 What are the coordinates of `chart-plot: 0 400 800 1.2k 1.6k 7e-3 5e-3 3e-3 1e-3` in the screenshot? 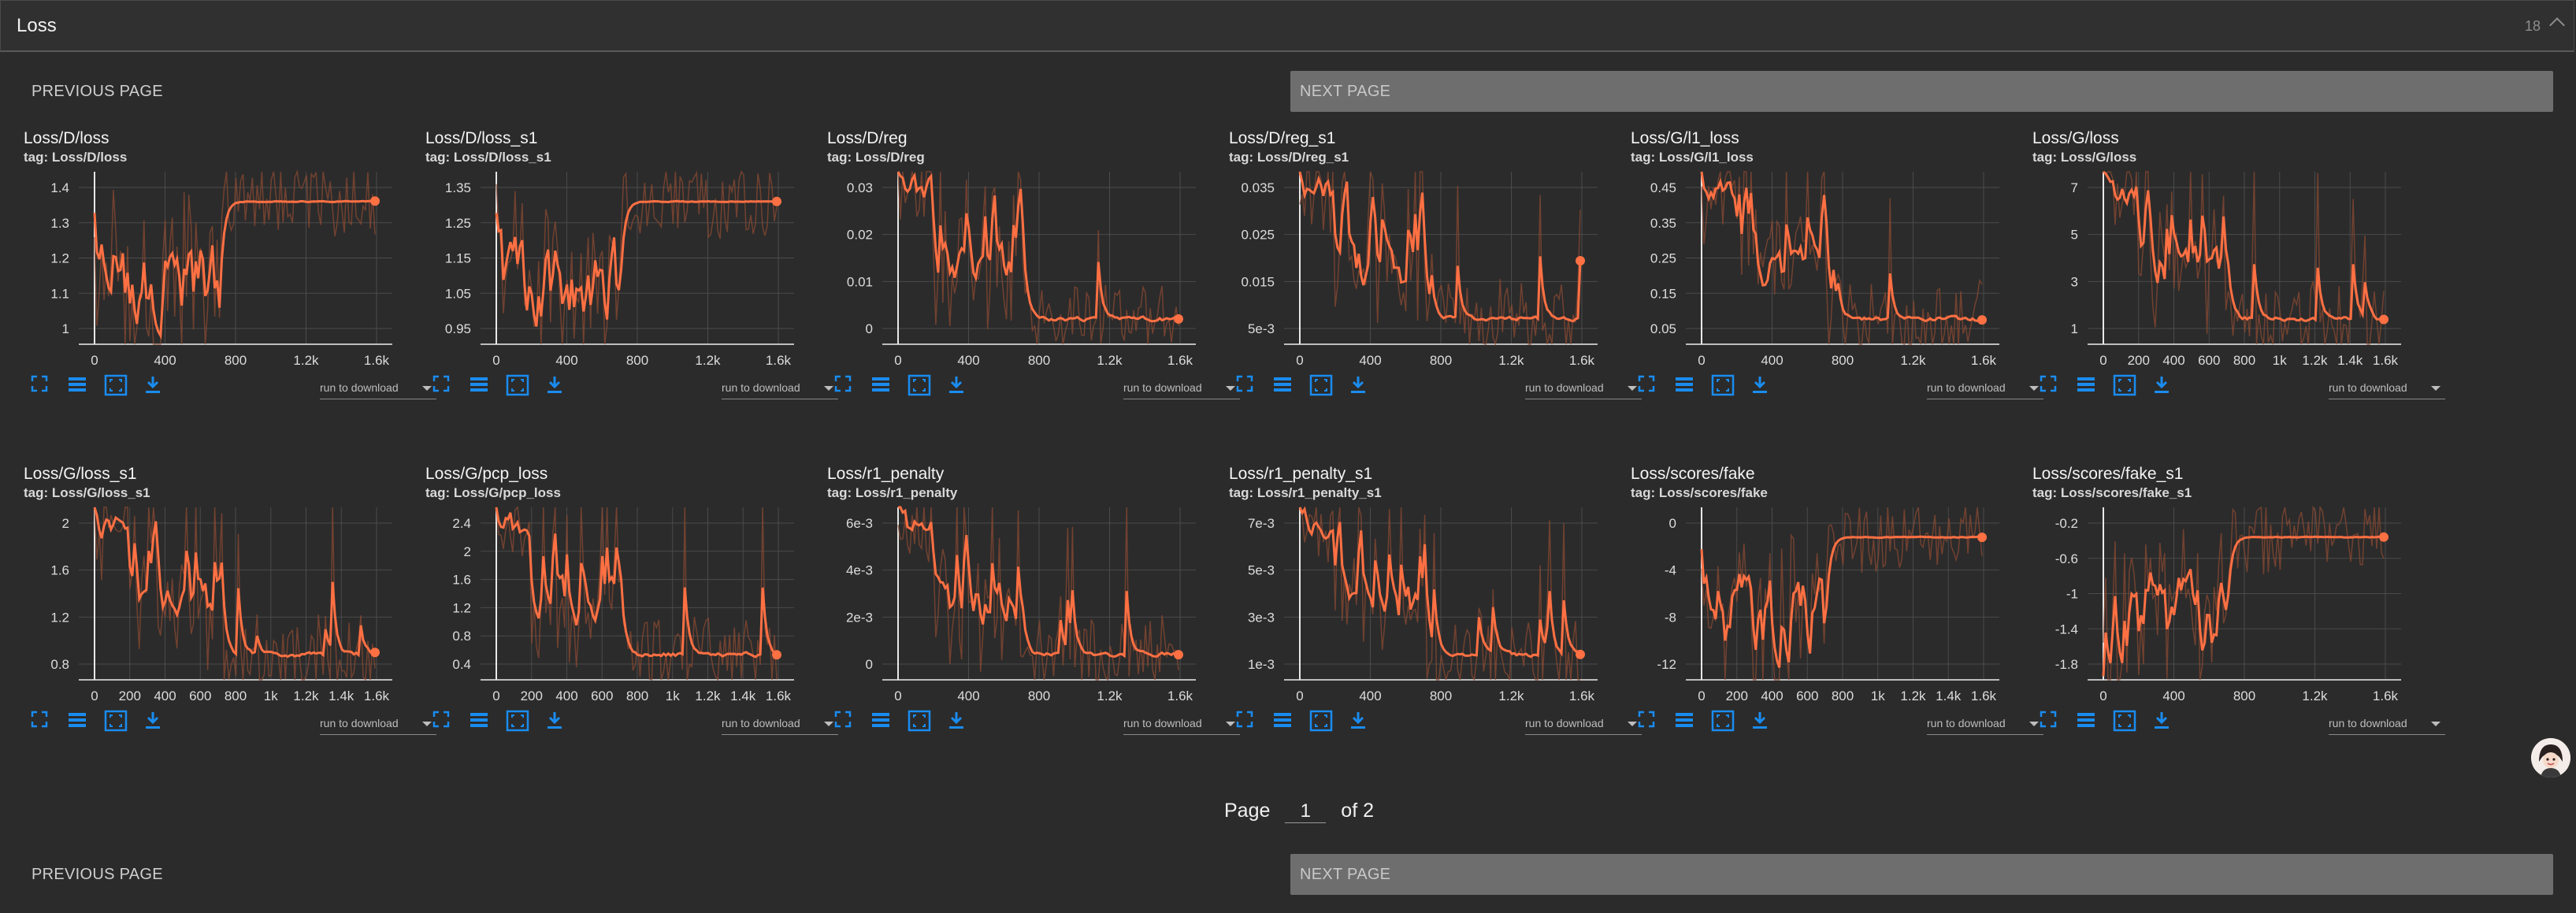 It's located at (1414, 609).